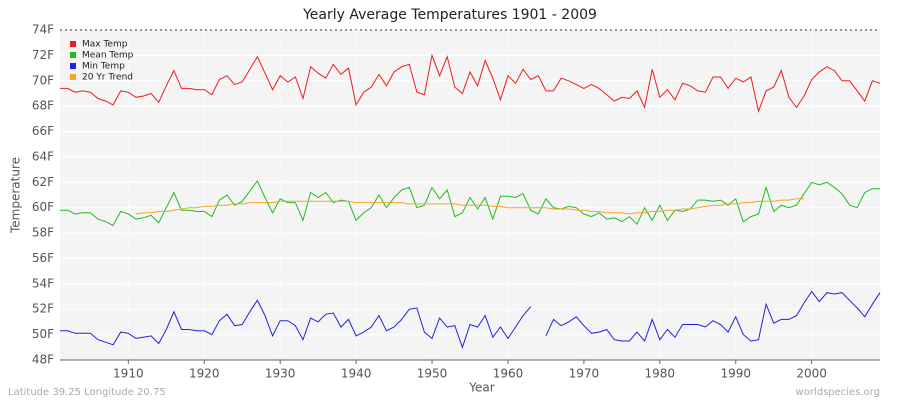 This screenshot has width=900, height=400. Describe the element at coordinates (87, 392) in the screenshot. I see `footer-left: Latitude 39.25 Longitude 20.75` at that location.